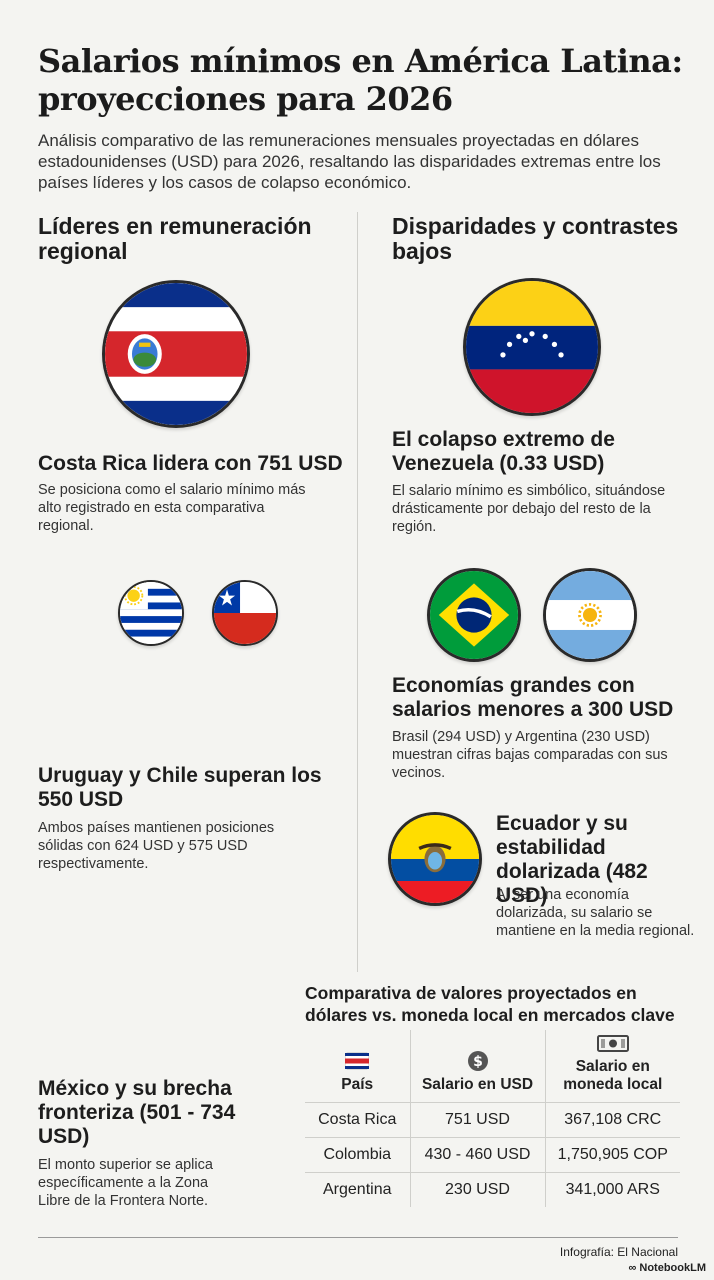 The image size is (714, 1280). Describe the element at coordinates (634, 1268) in the screenshot. I see `notebooklm-logo-icon: ∞` at that location.